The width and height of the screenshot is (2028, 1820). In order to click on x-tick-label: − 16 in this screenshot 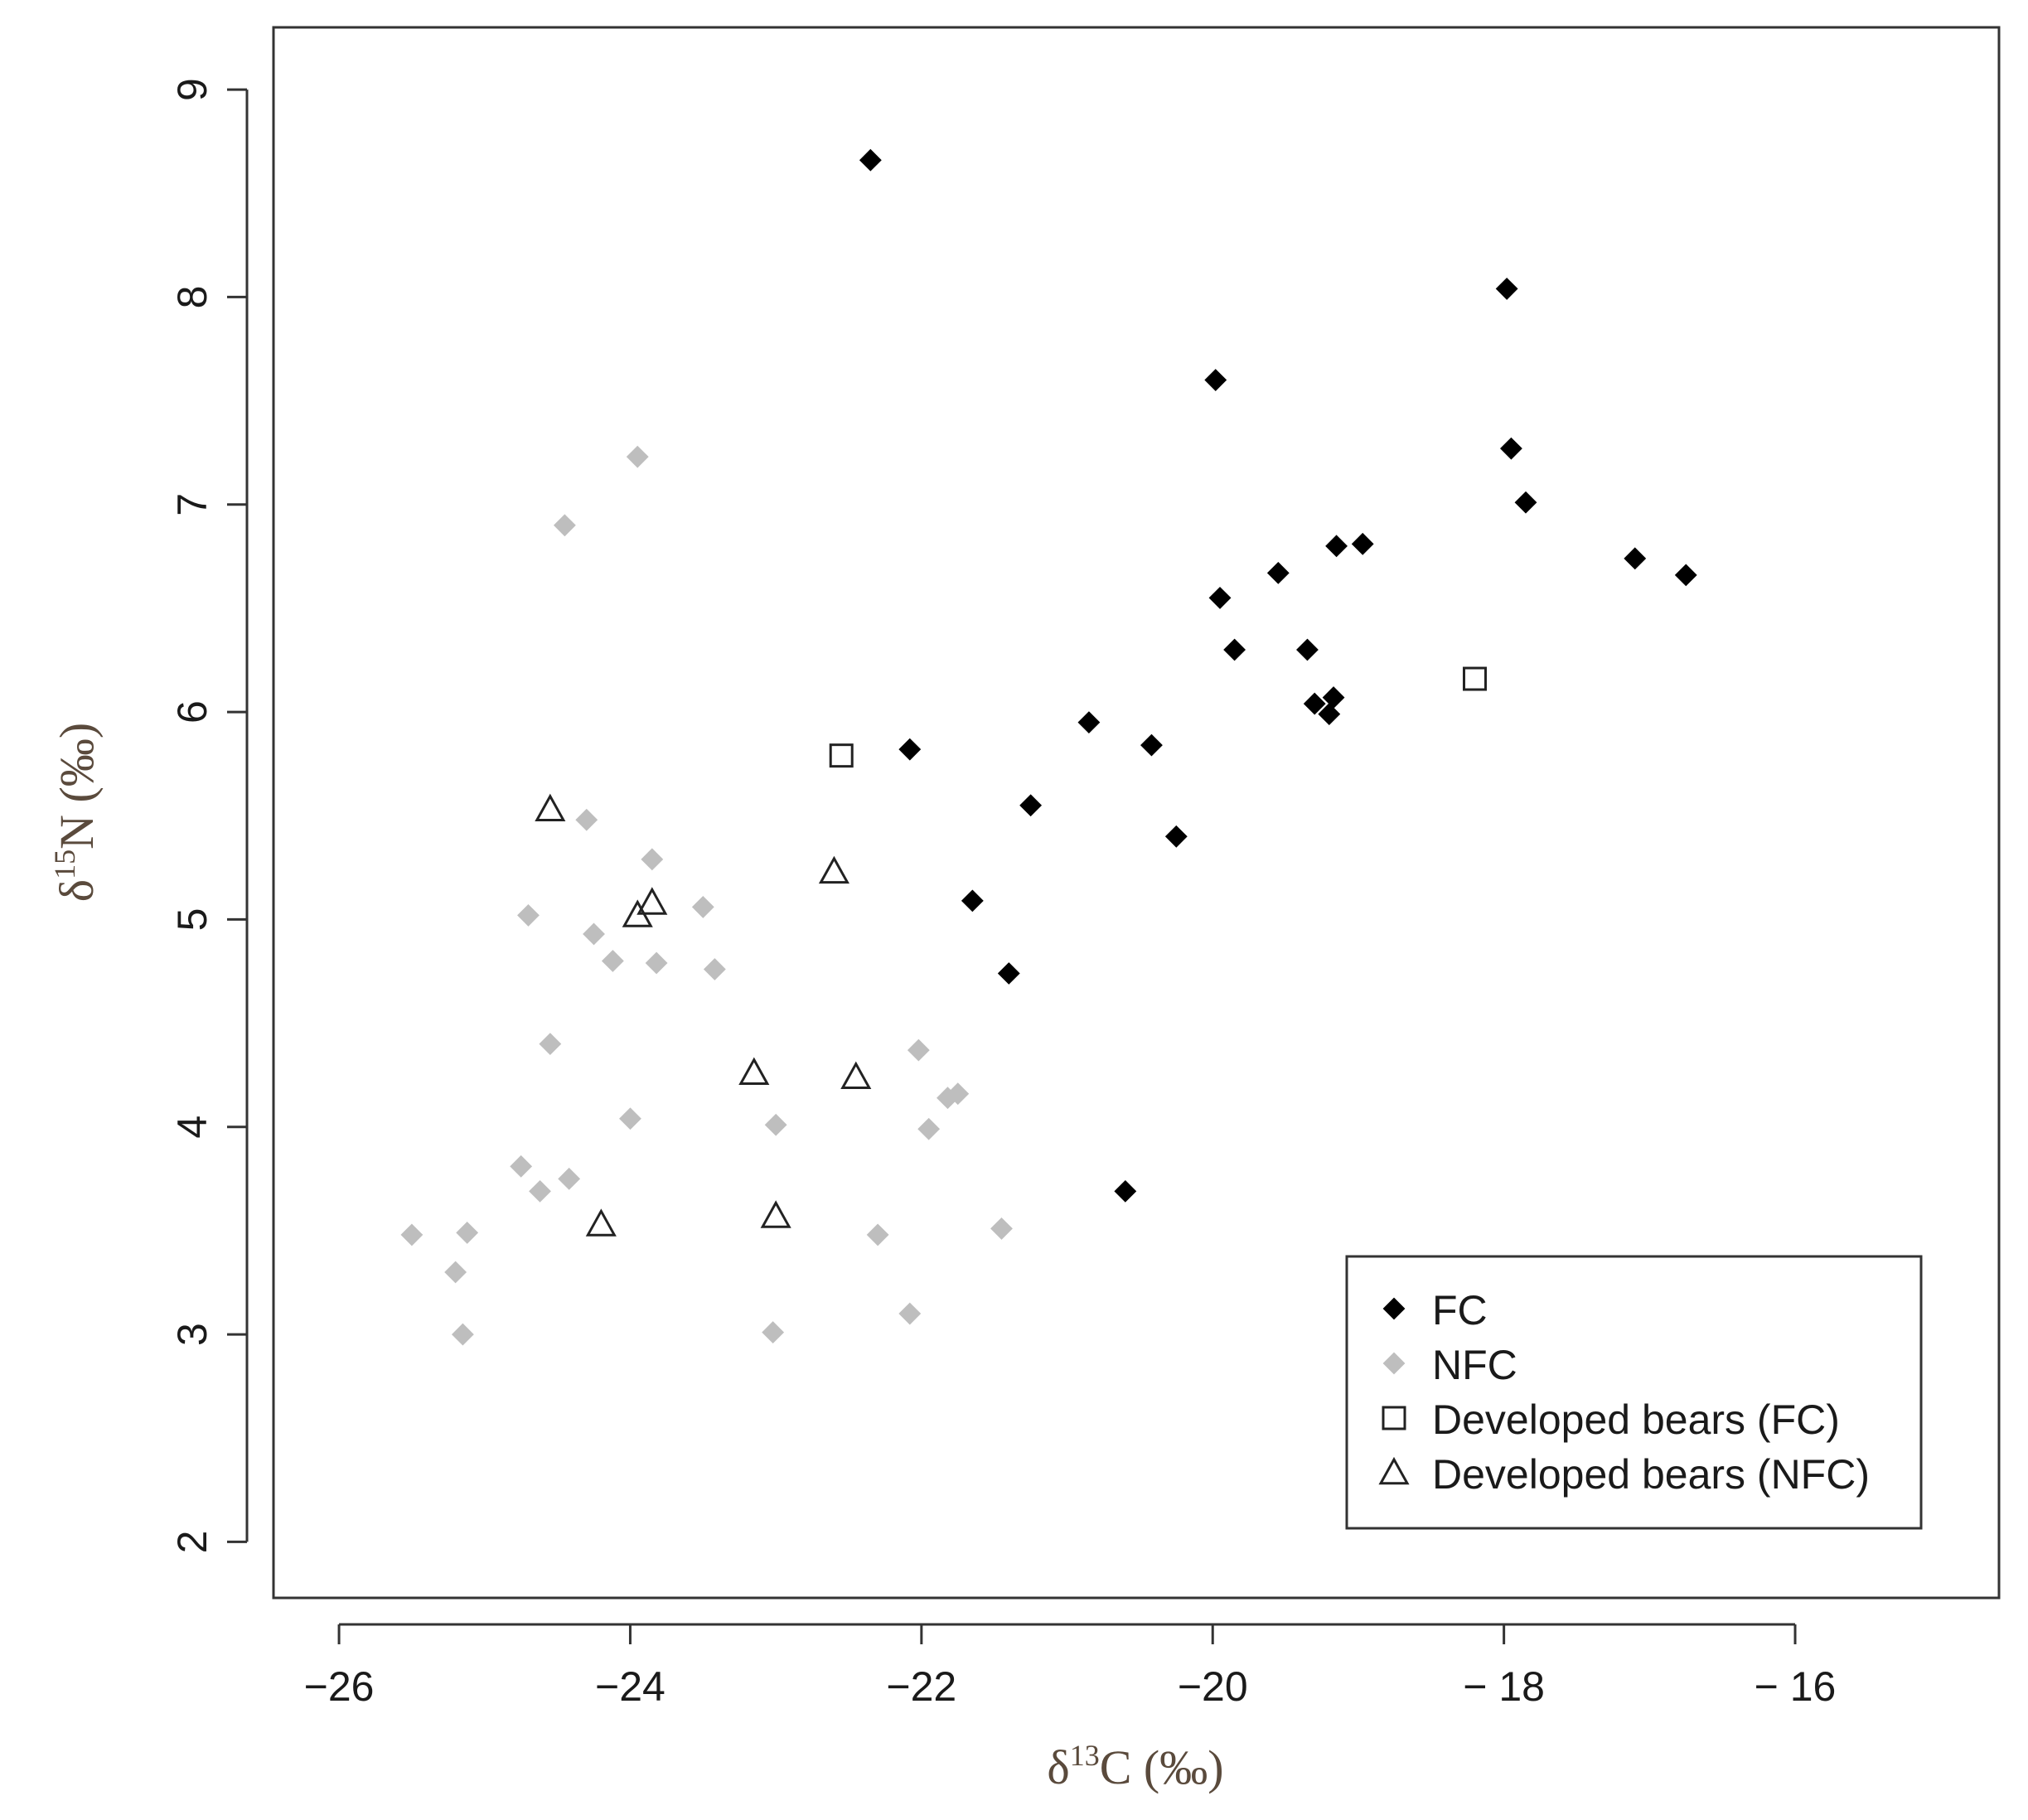, I will do `click(1796, 1686)`.